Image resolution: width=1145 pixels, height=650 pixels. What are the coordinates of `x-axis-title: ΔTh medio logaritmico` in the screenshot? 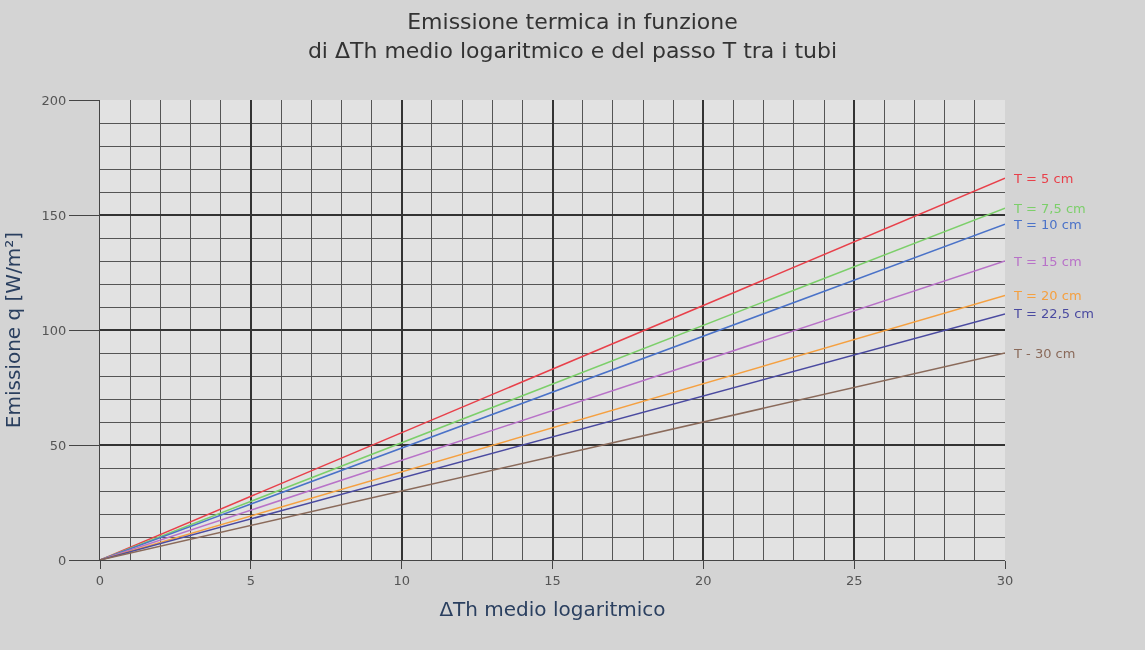 It's located at (552, 609).